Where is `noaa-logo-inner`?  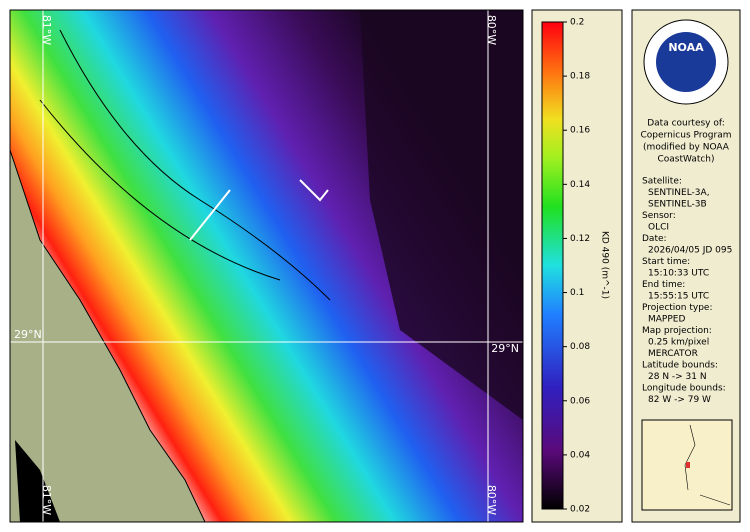
noaa-logo-inner is located at coordinates (686, 62).